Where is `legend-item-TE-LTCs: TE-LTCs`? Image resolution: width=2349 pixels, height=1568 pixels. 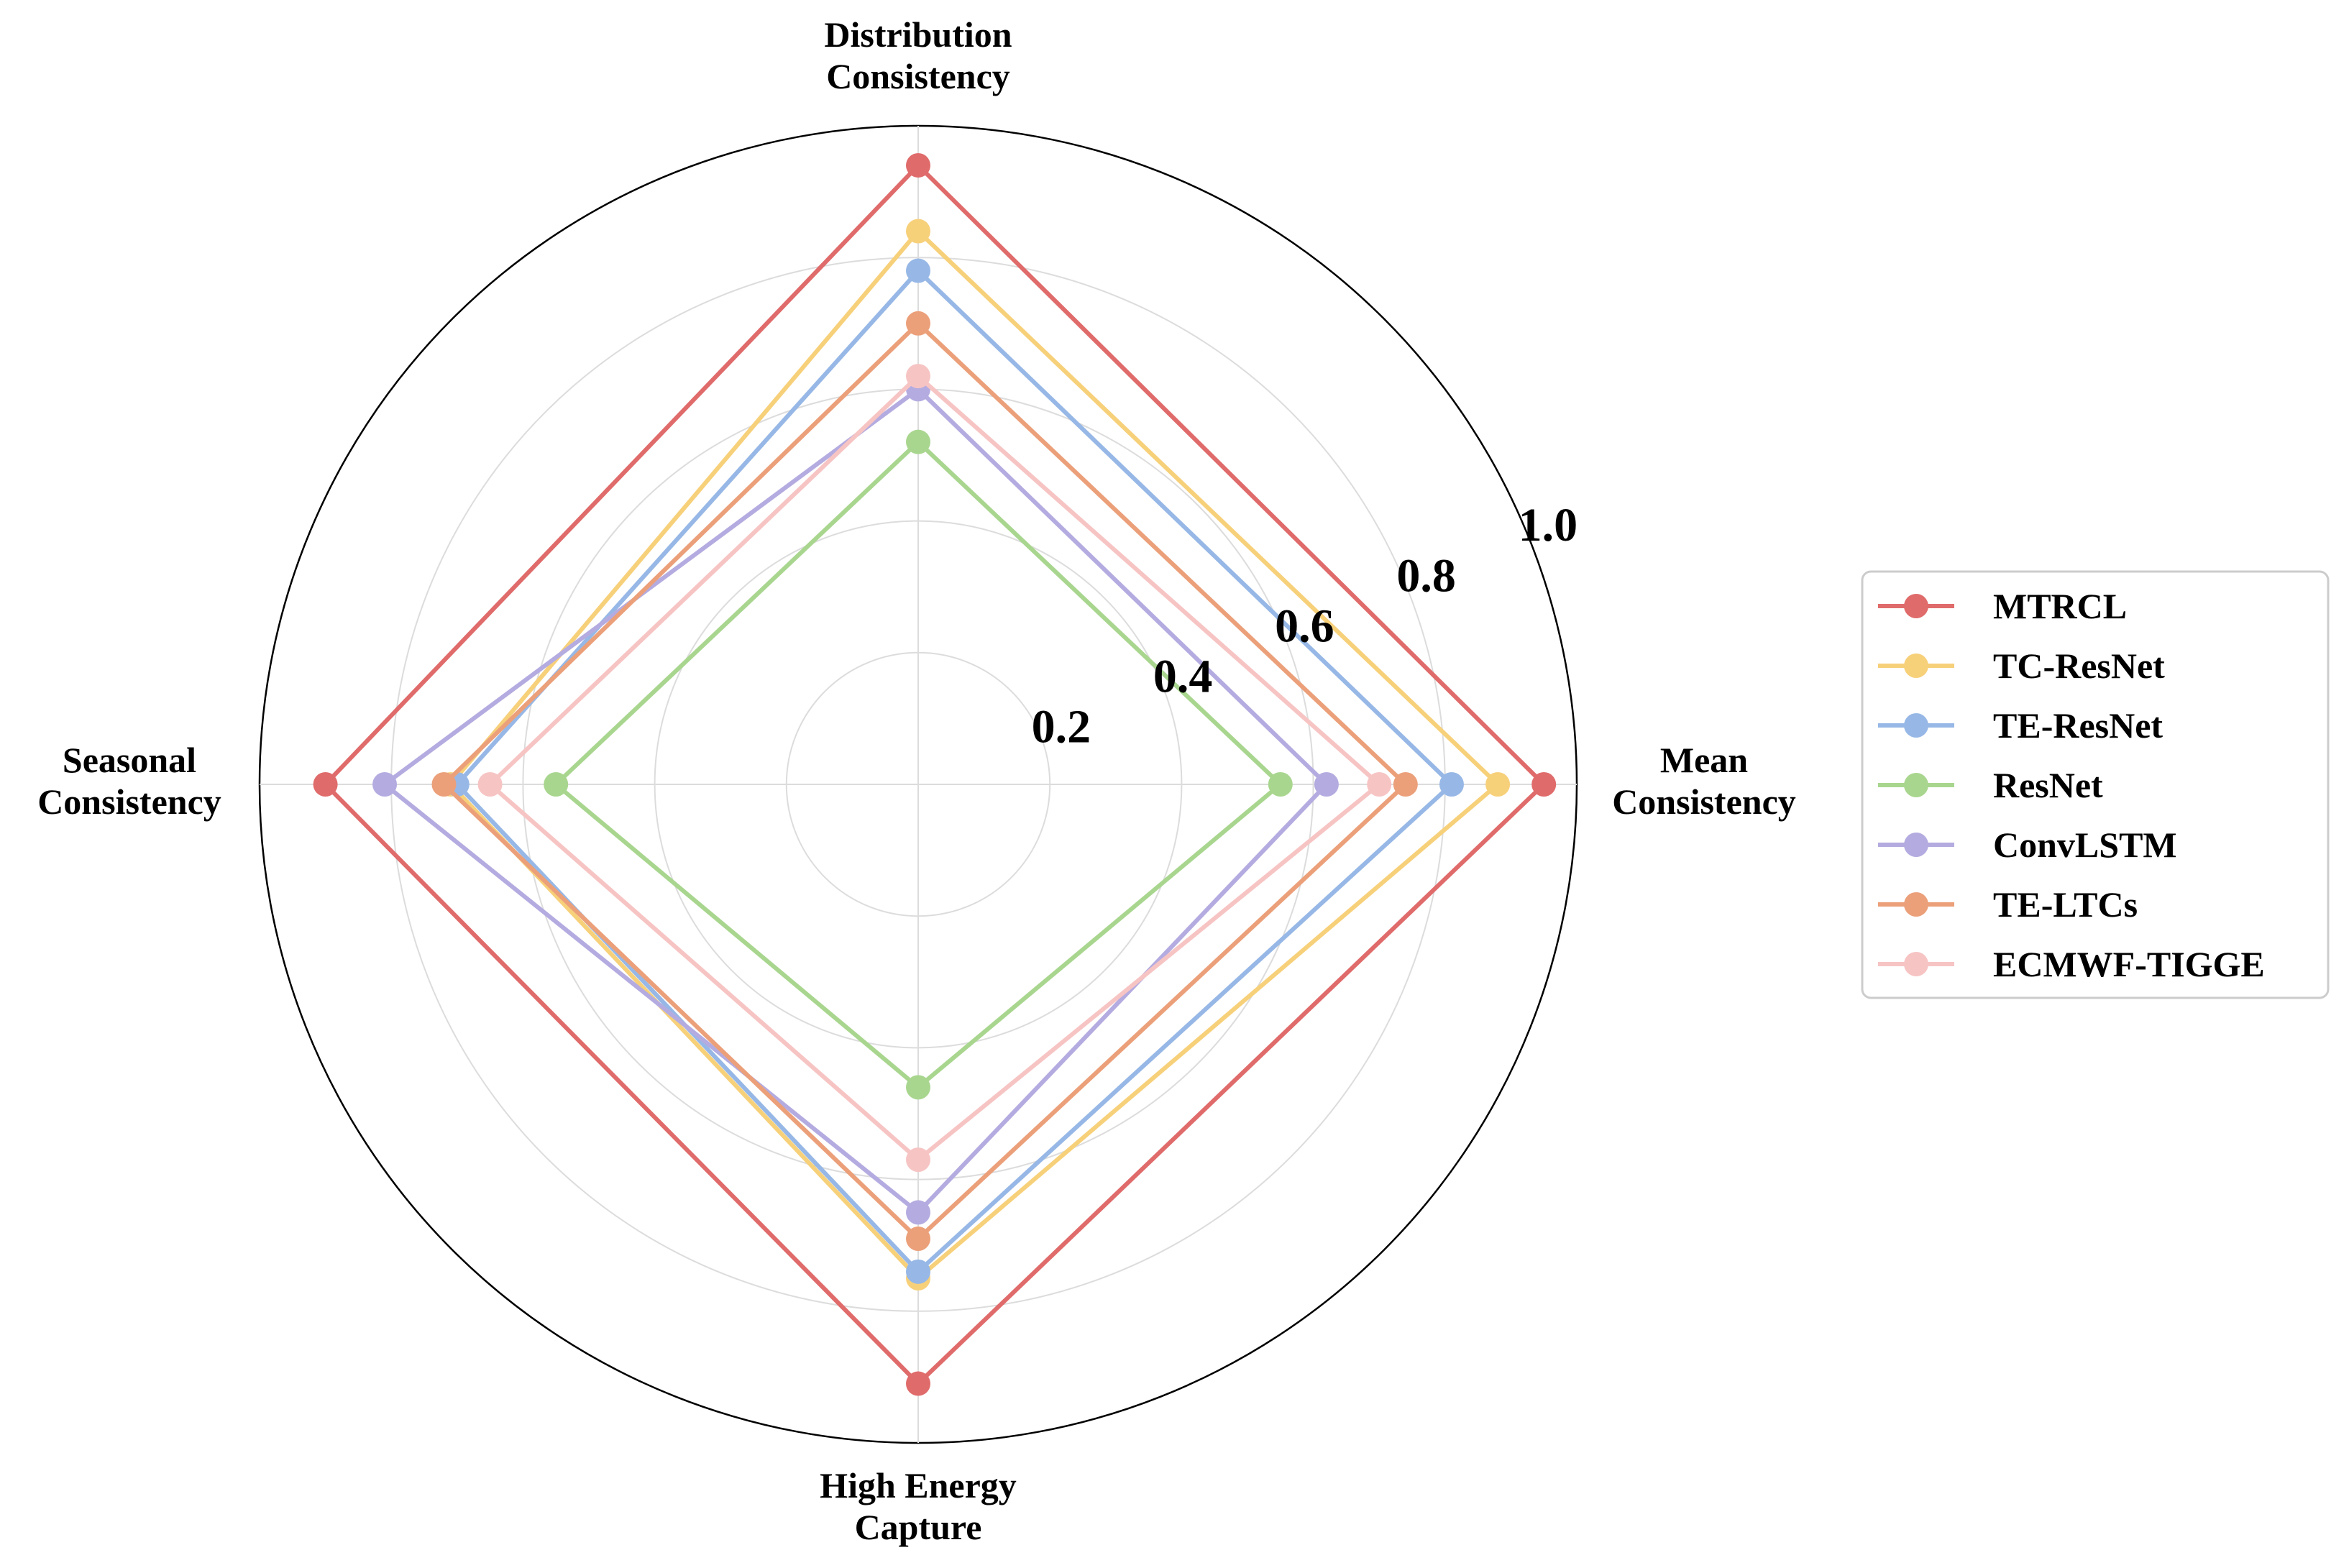
legend-item-TE-LTCs: TE-LTCs is located at coordinates (2008, 904).